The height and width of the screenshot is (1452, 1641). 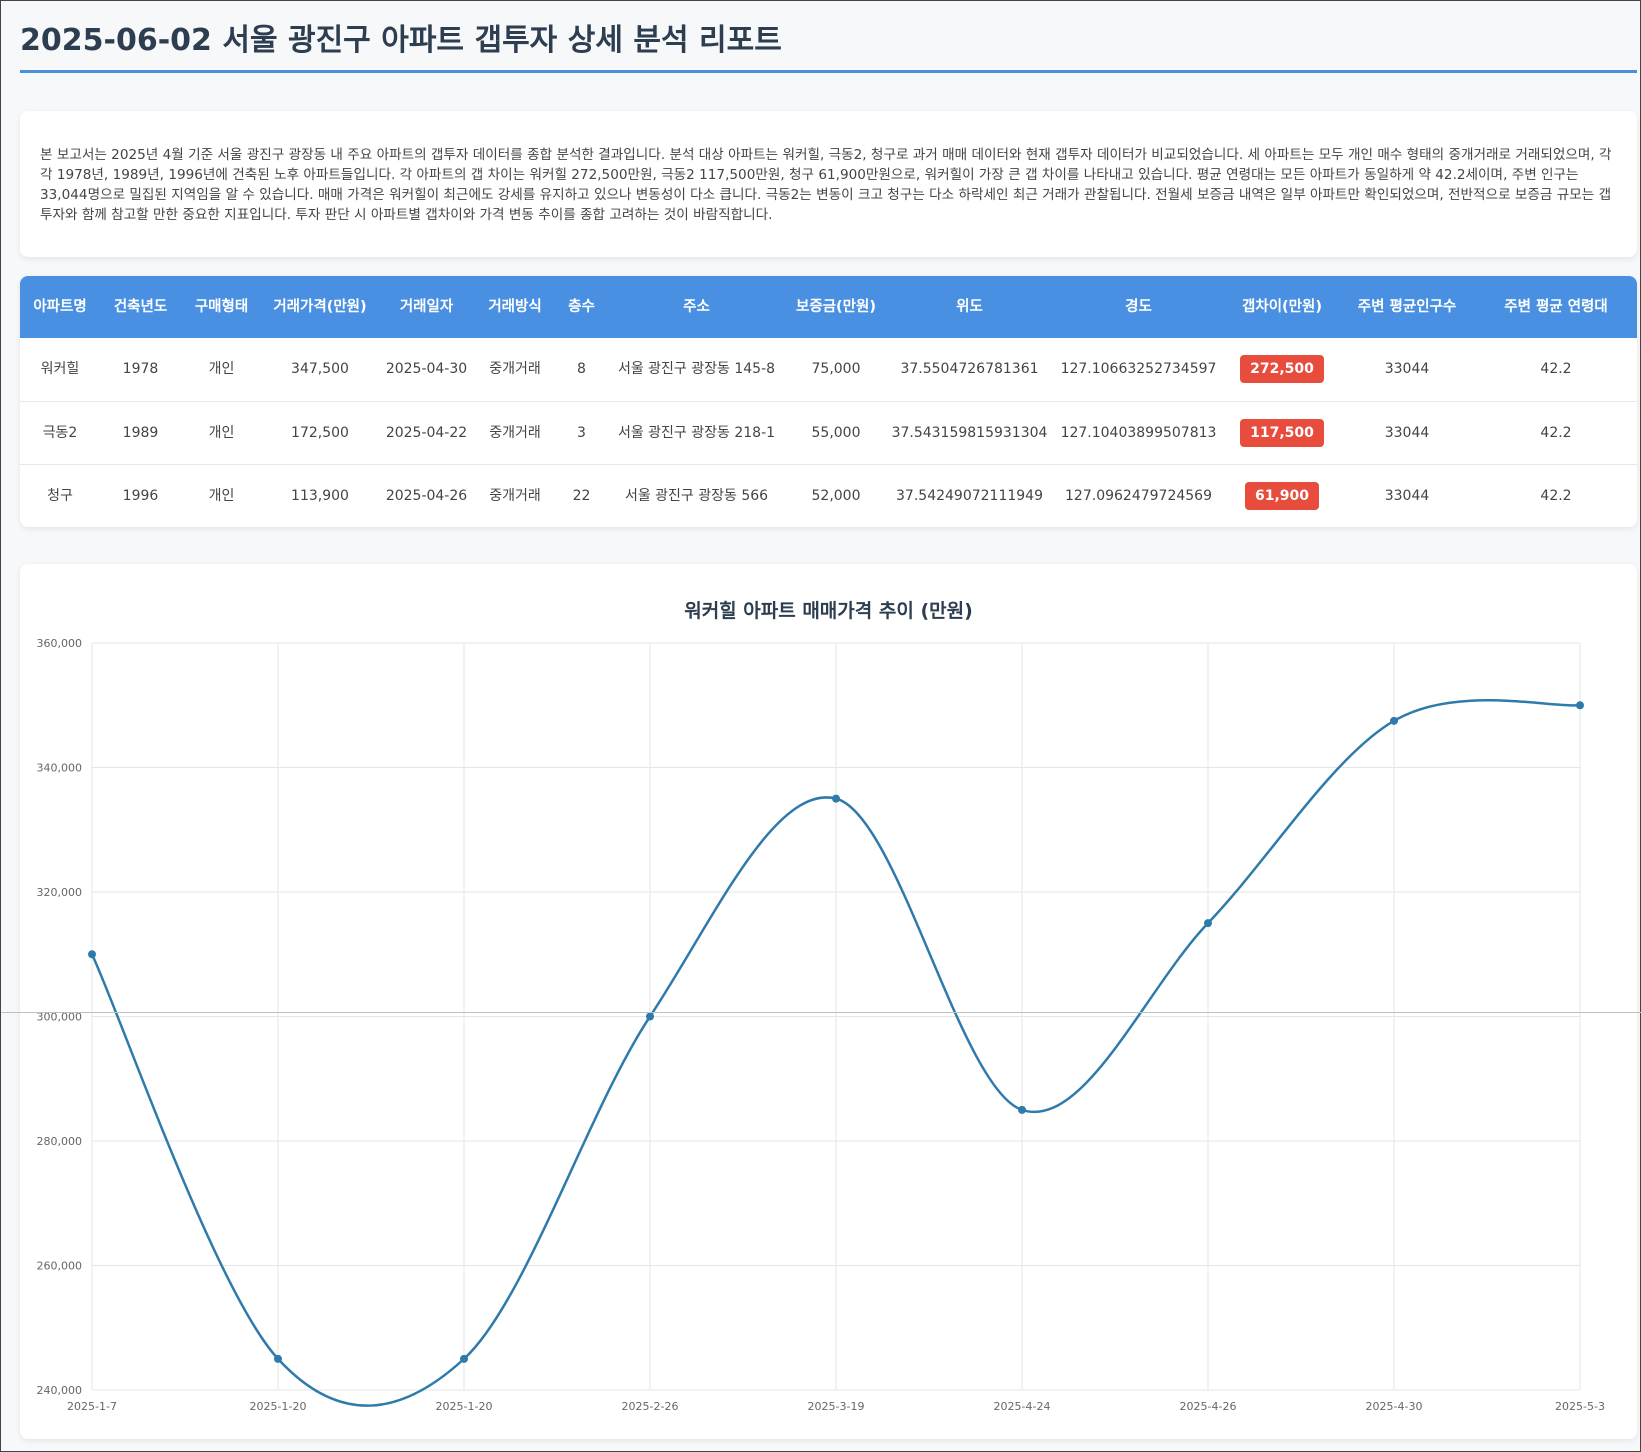 I want to click on page-title: 2025-06-02 서울 광진구 아파트 갭투자 상세 분석 리포트, so click(x=401, y=40).